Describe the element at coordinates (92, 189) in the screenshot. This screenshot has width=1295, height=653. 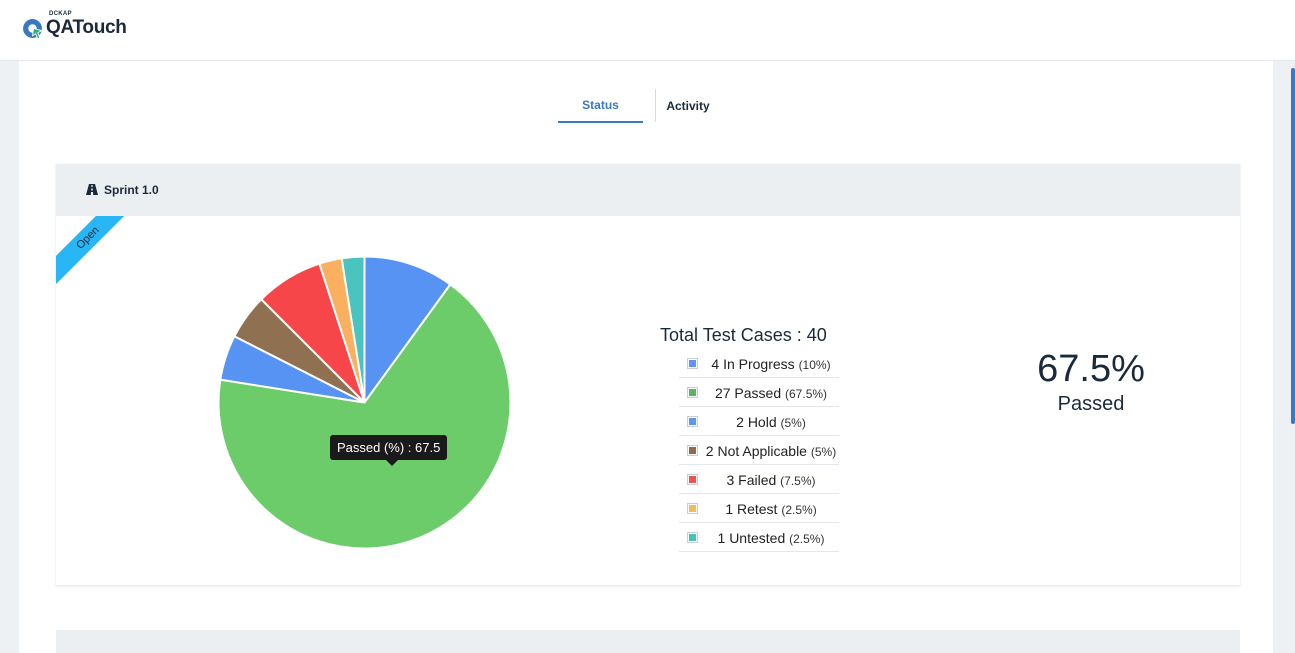
I see `road-icon` at that location.